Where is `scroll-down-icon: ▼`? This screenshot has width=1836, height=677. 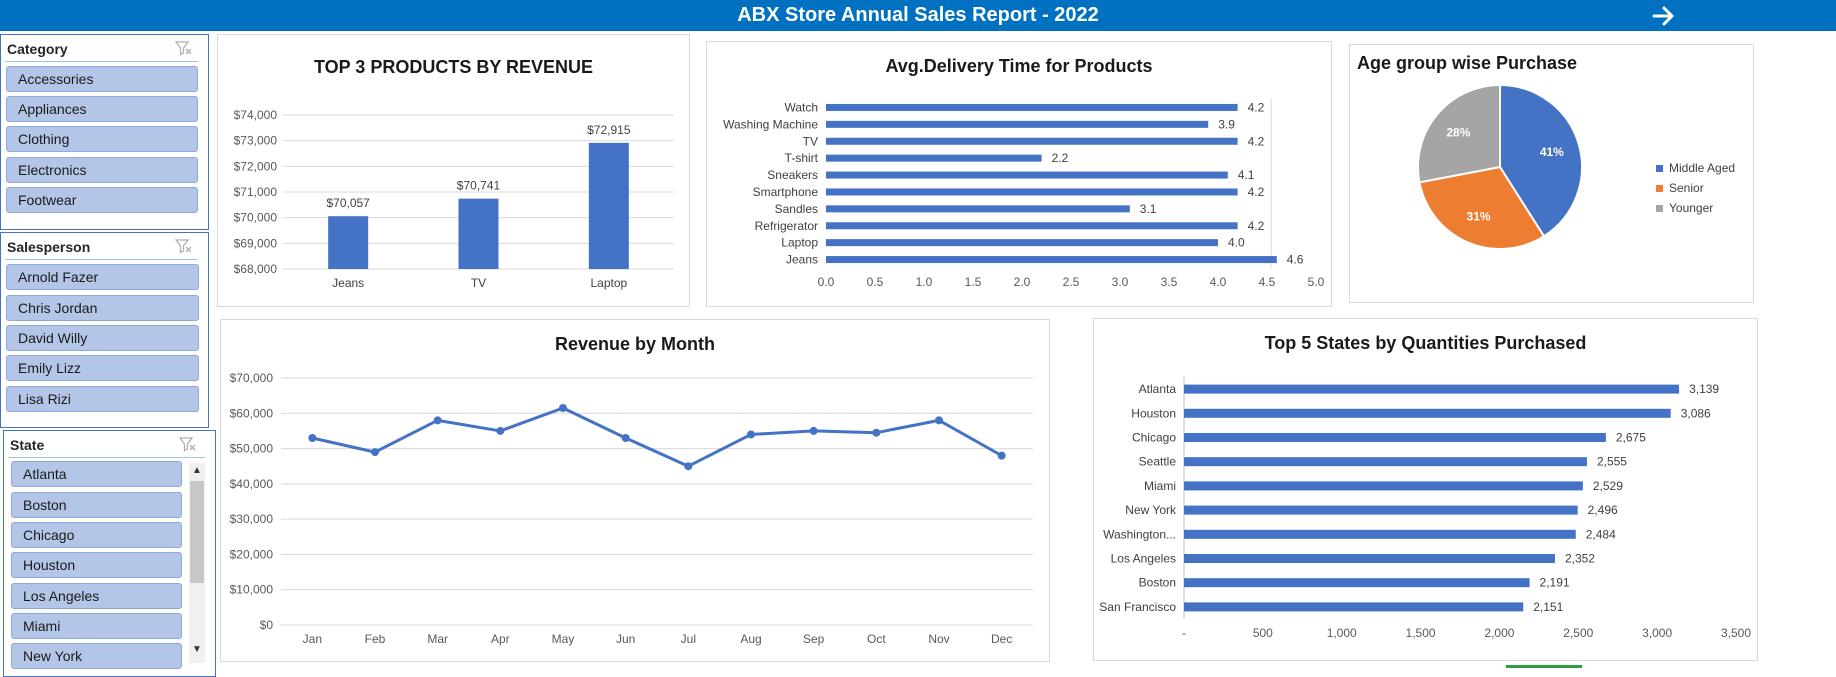
scroll-down-icon: ▼ is located at coordinates (197, 649).